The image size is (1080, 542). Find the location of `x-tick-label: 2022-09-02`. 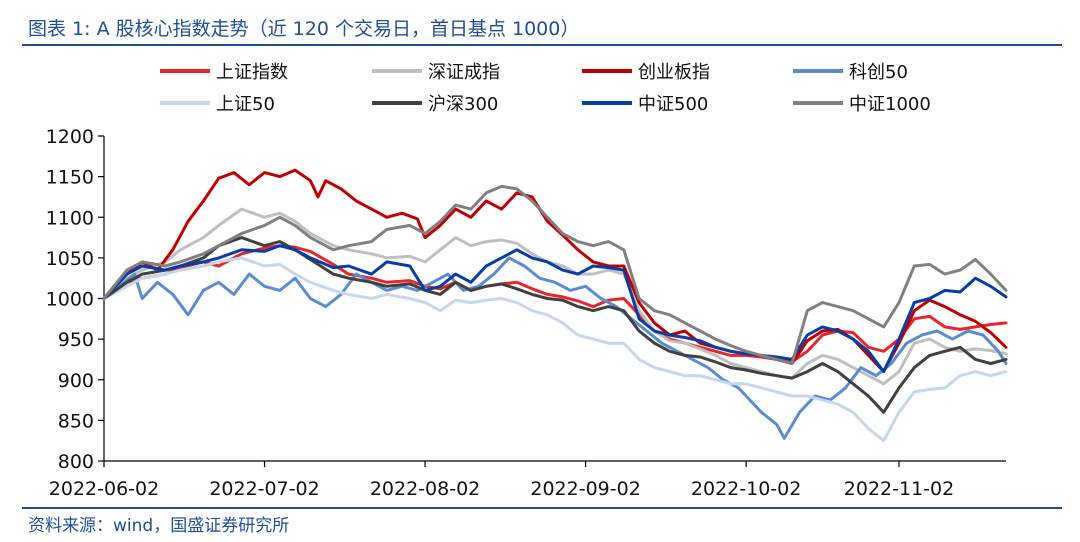

x-tick-label: 2022-09-02 is located at coordinates (585, 489).